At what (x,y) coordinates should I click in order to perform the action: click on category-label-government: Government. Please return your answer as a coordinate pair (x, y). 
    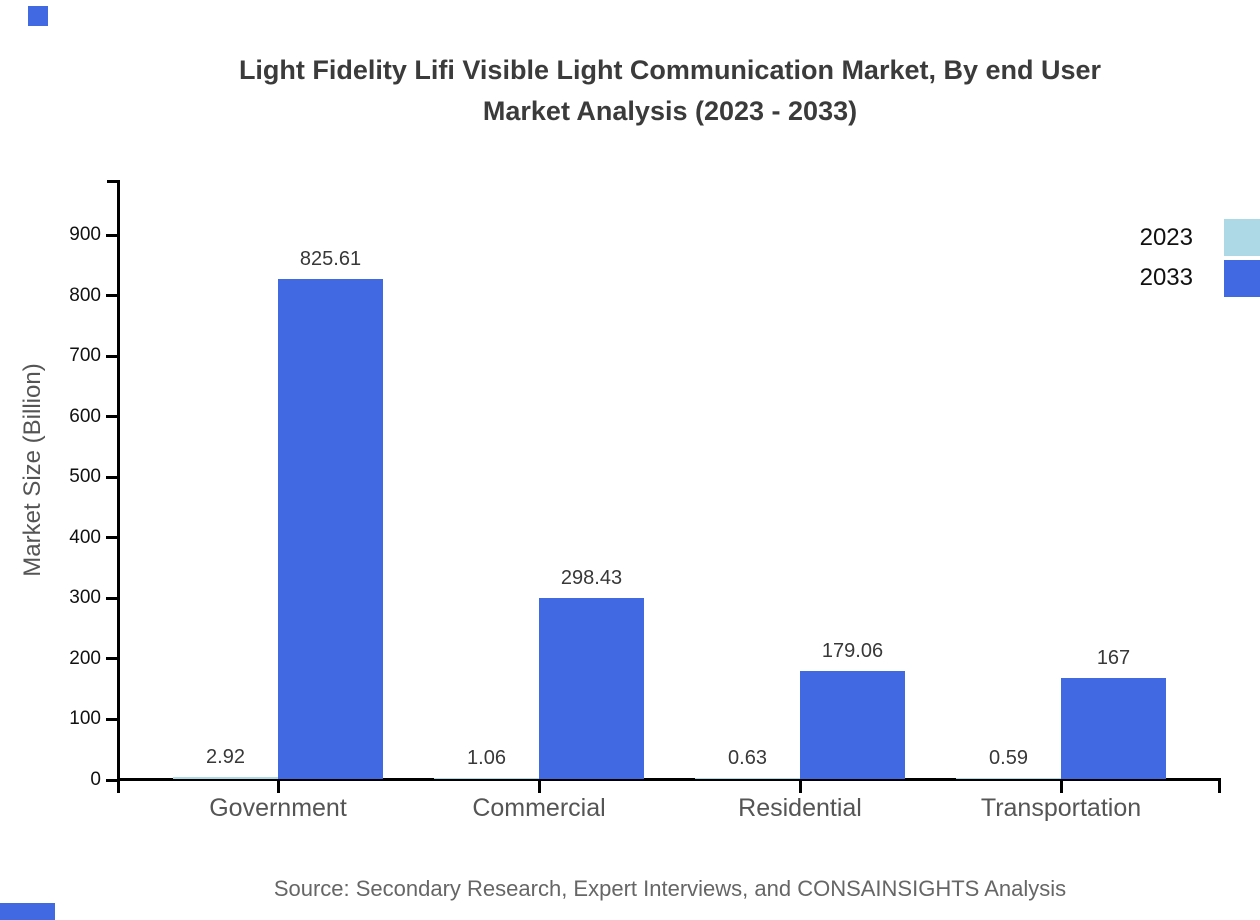
    Looking at the image, I should click on (278, 808).